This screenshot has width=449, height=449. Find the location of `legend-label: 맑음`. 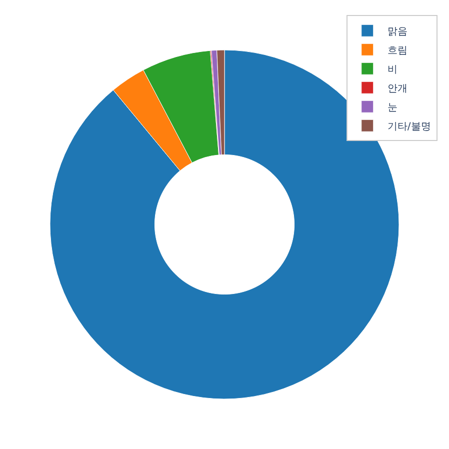

legend-label: 맑음 is located at coordinates (397, 32).